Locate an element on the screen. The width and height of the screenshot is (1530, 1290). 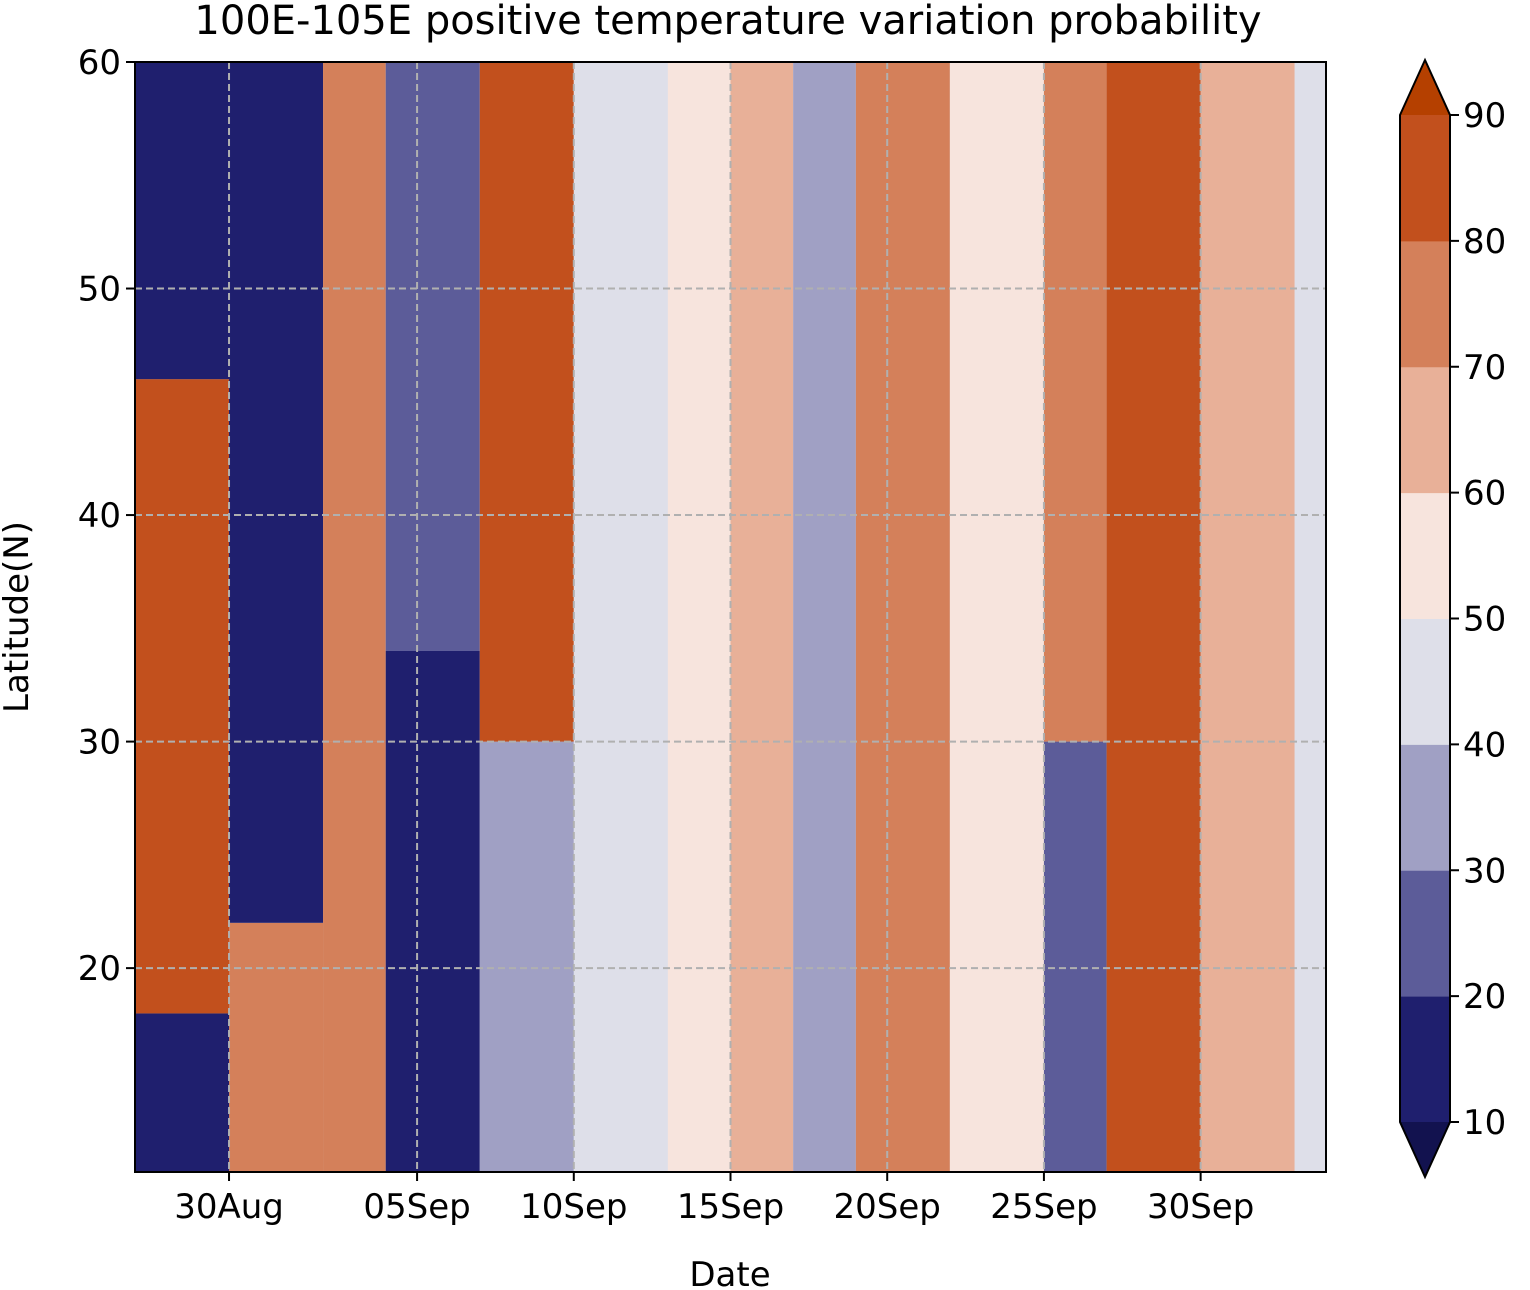
y-axis: 20 30 40 50 60 is located at coordinates (106, 516).